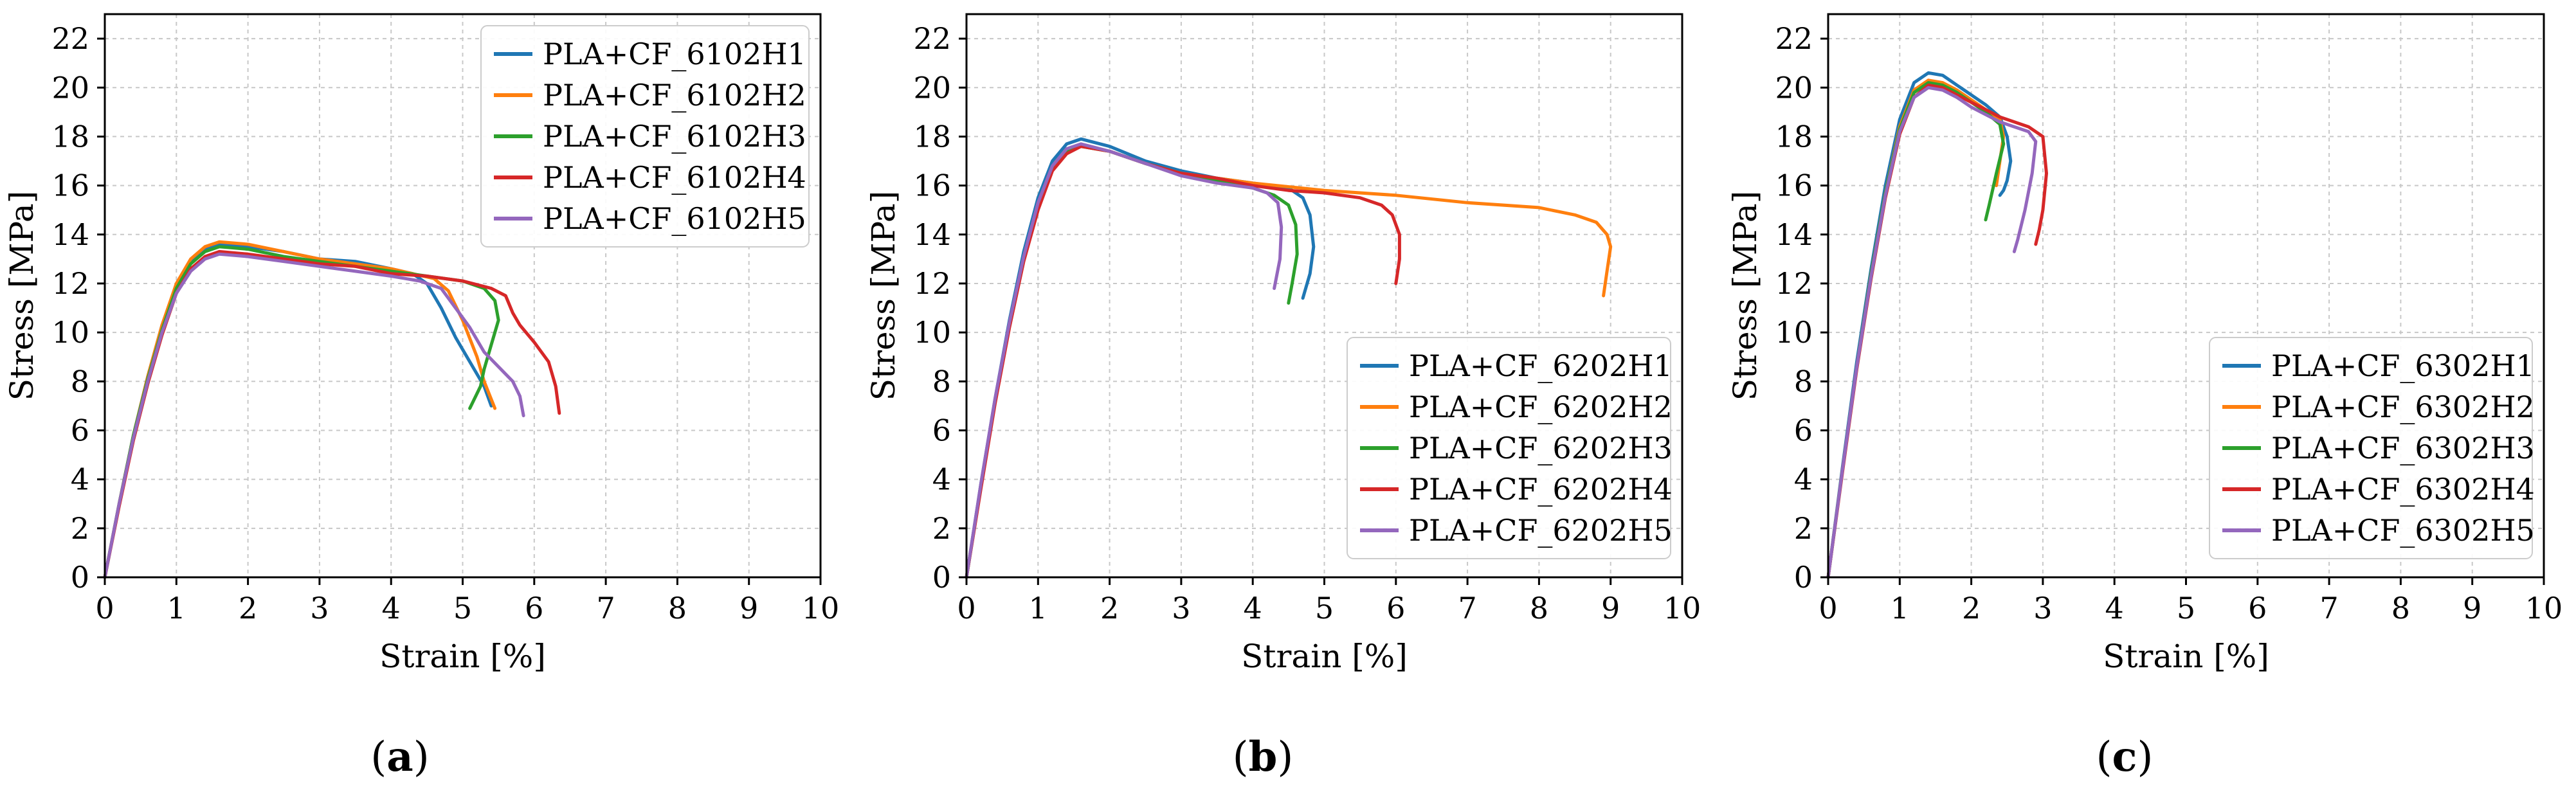 This screenshot has width=2576, height=801. I want to click on panel-label-a: (a), so click(400, 757).